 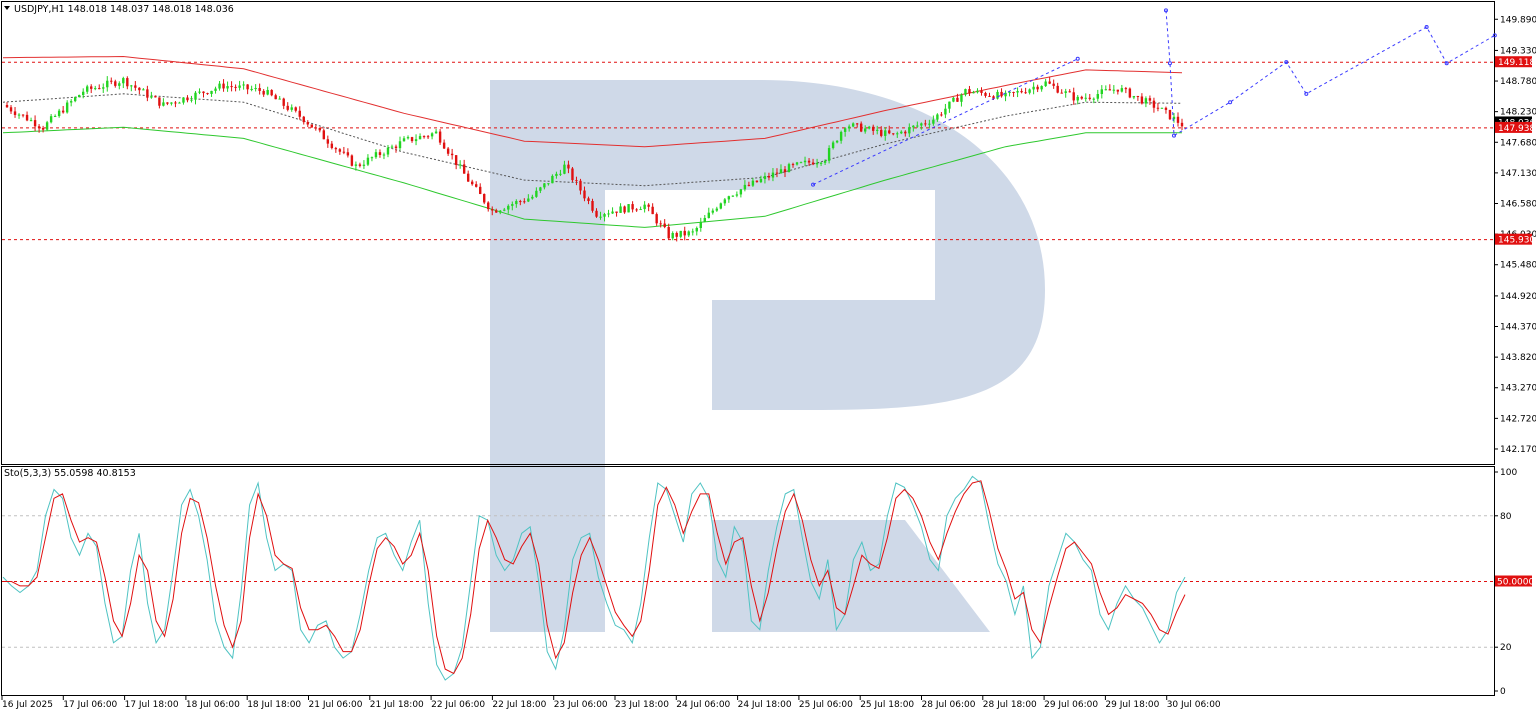 What do you see at coordinates (1516, 63) in the screenshot?
I see `price-level-label: 149.118` at bounding box center [1516, 63].